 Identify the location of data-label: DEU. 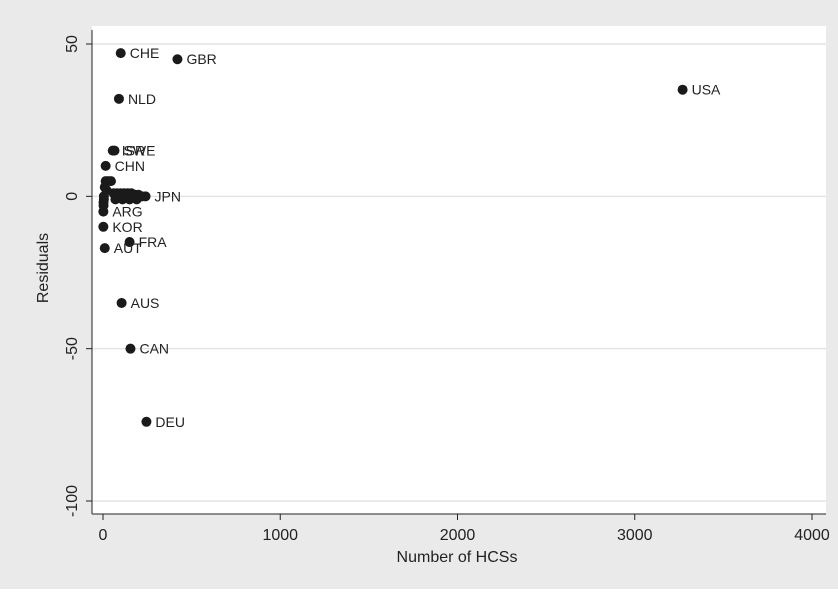
(170, 422).